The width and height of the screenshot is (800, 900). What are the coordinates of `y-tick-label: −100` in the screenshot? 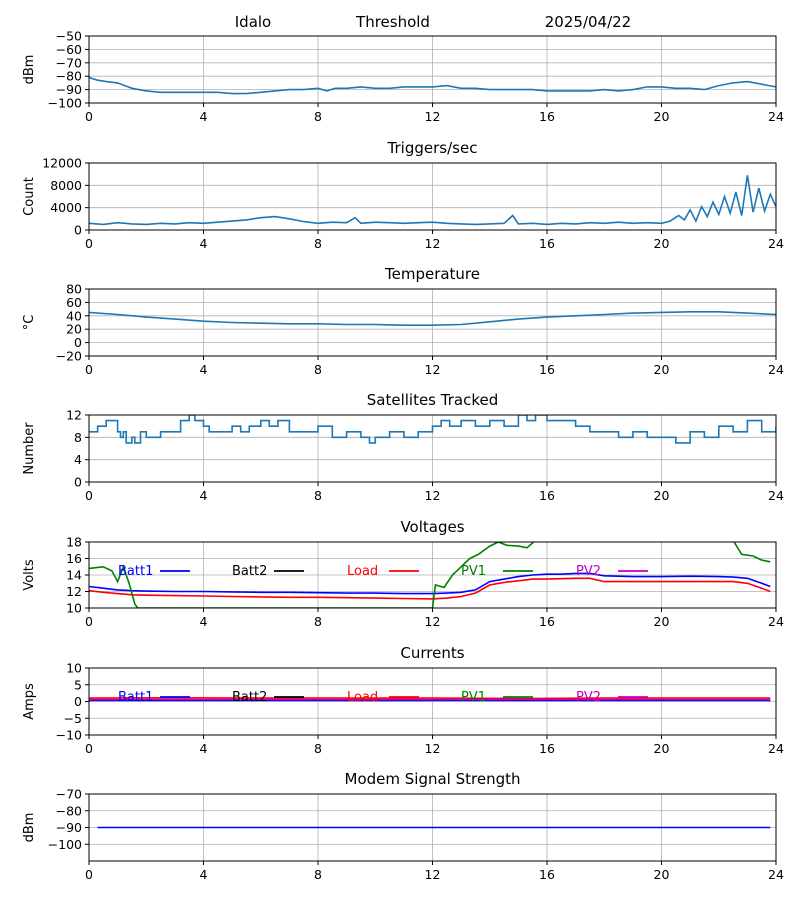 It's located at (65, 844).